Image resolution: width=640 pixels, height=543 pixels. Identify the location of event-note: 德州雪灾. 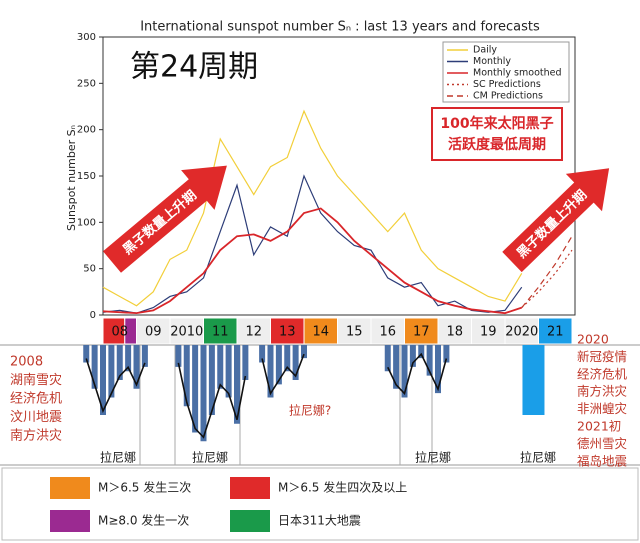
(602, 443).